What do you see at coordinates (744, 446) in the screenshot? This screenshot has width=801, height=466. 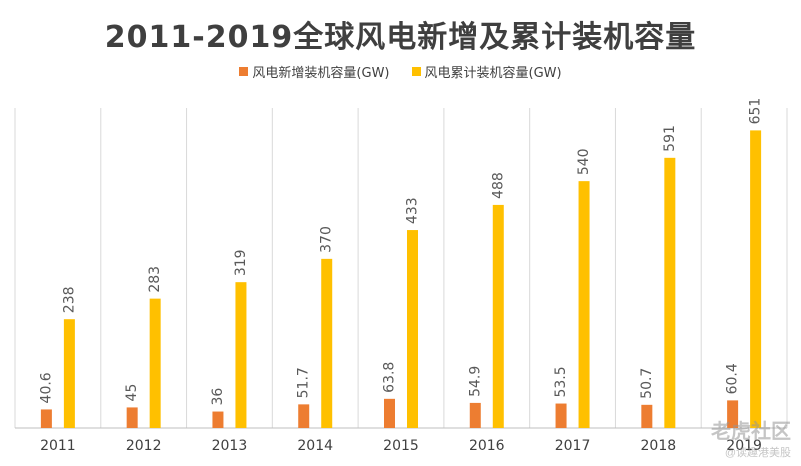 I see `x-tick-label: 2019` at bounding box center [744, 446].